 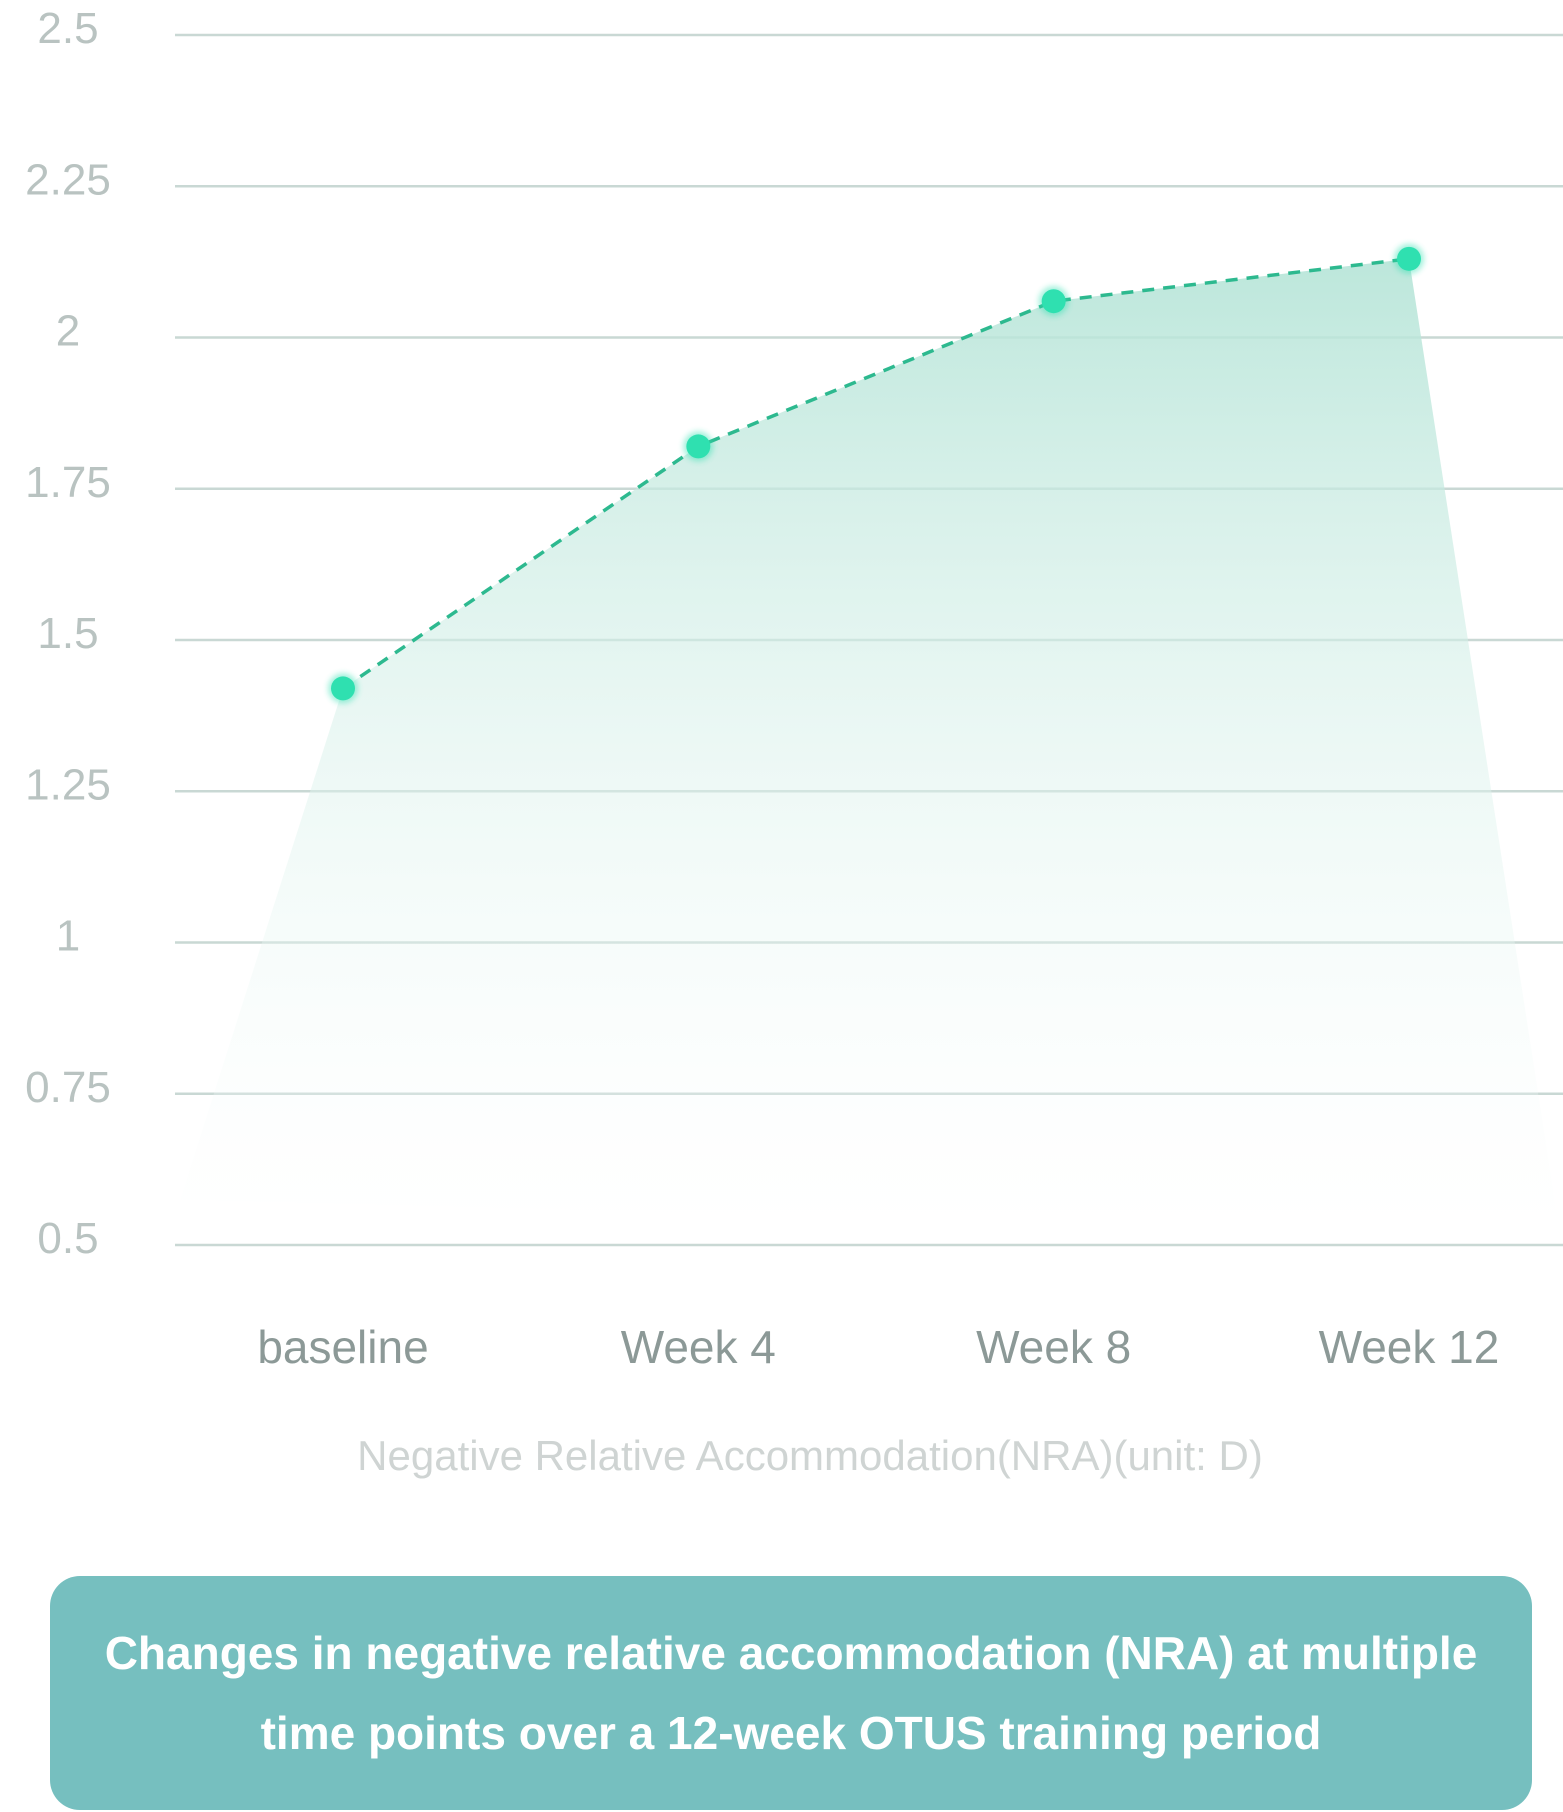 I want to click on y-tick-label: 2, so click(x=68, y=331).